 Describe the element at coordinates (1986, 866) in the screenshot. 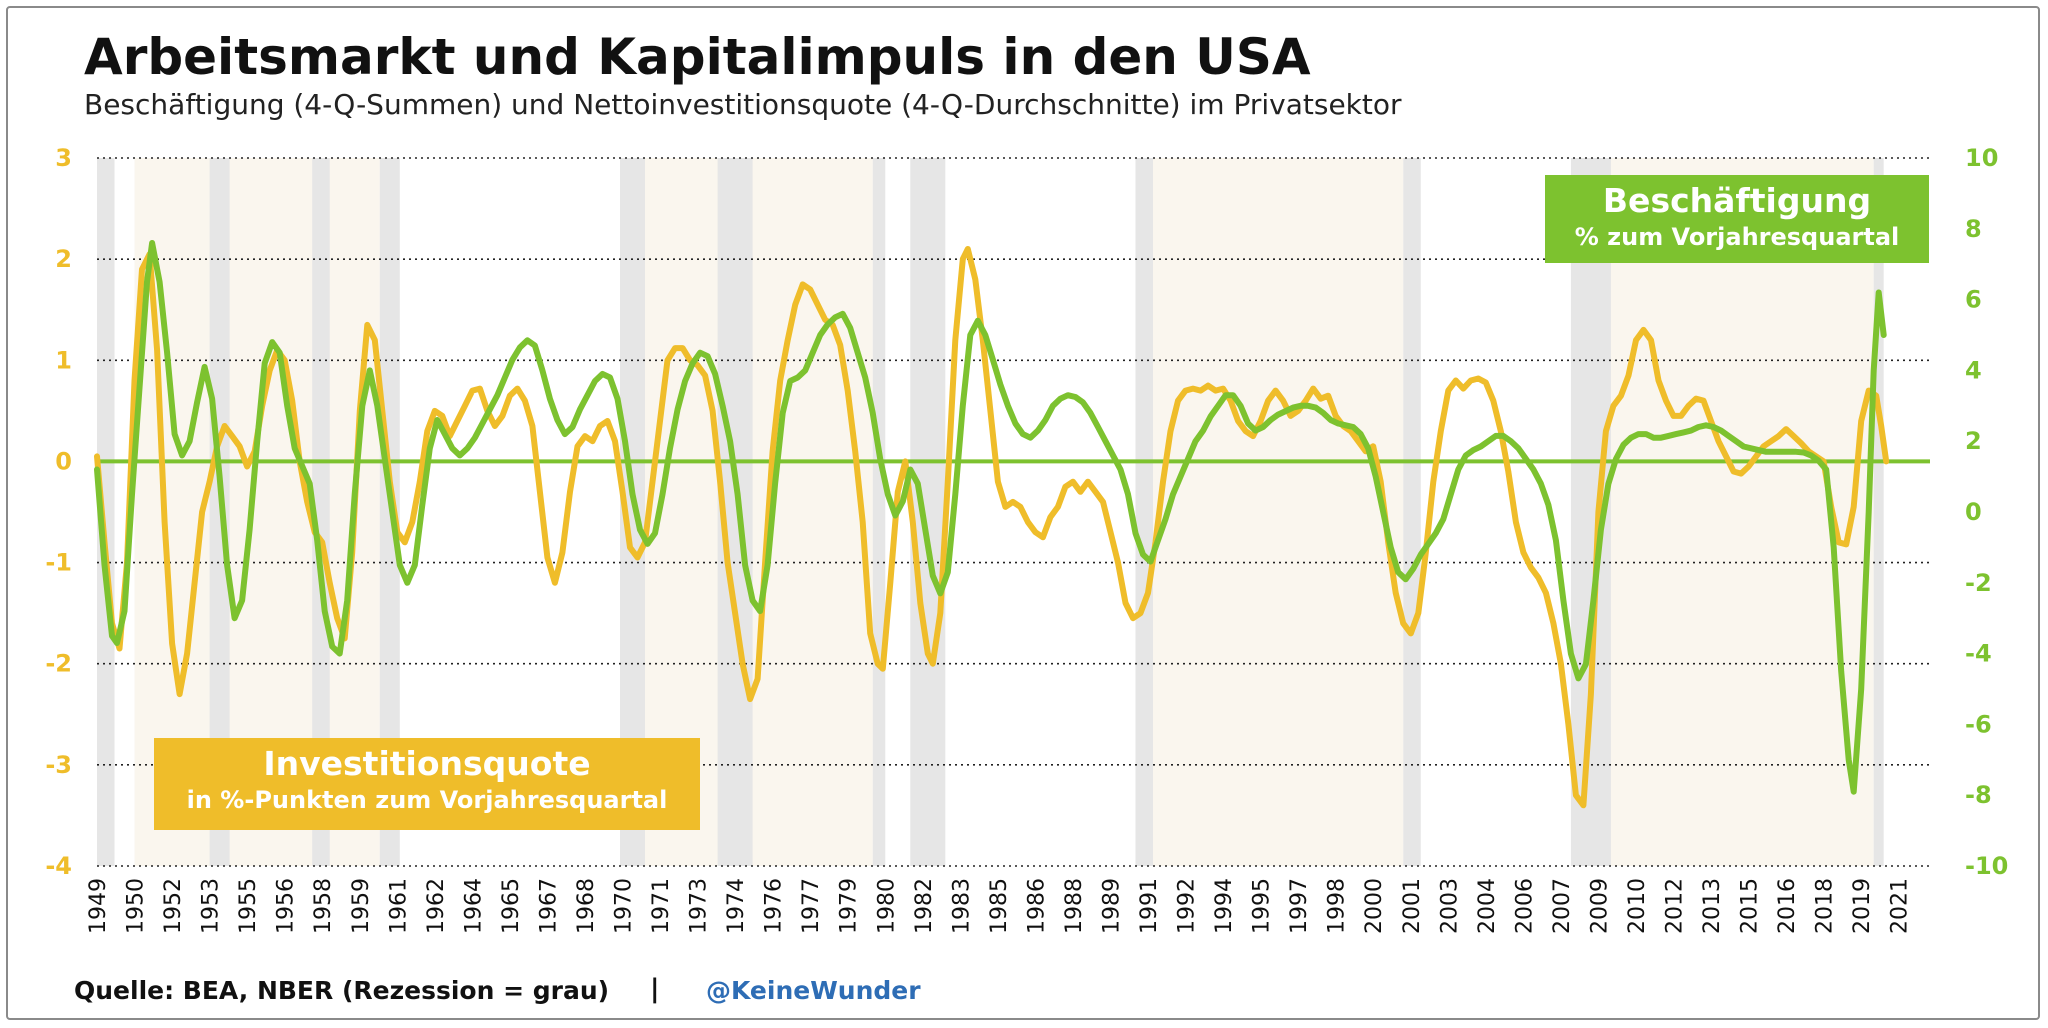

I see `right-tick-label: -10` at that location.